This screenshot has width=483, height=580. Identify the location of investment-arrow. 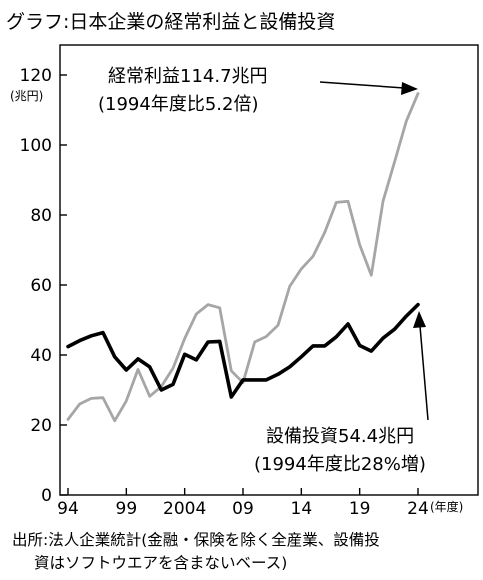
(424, 373).